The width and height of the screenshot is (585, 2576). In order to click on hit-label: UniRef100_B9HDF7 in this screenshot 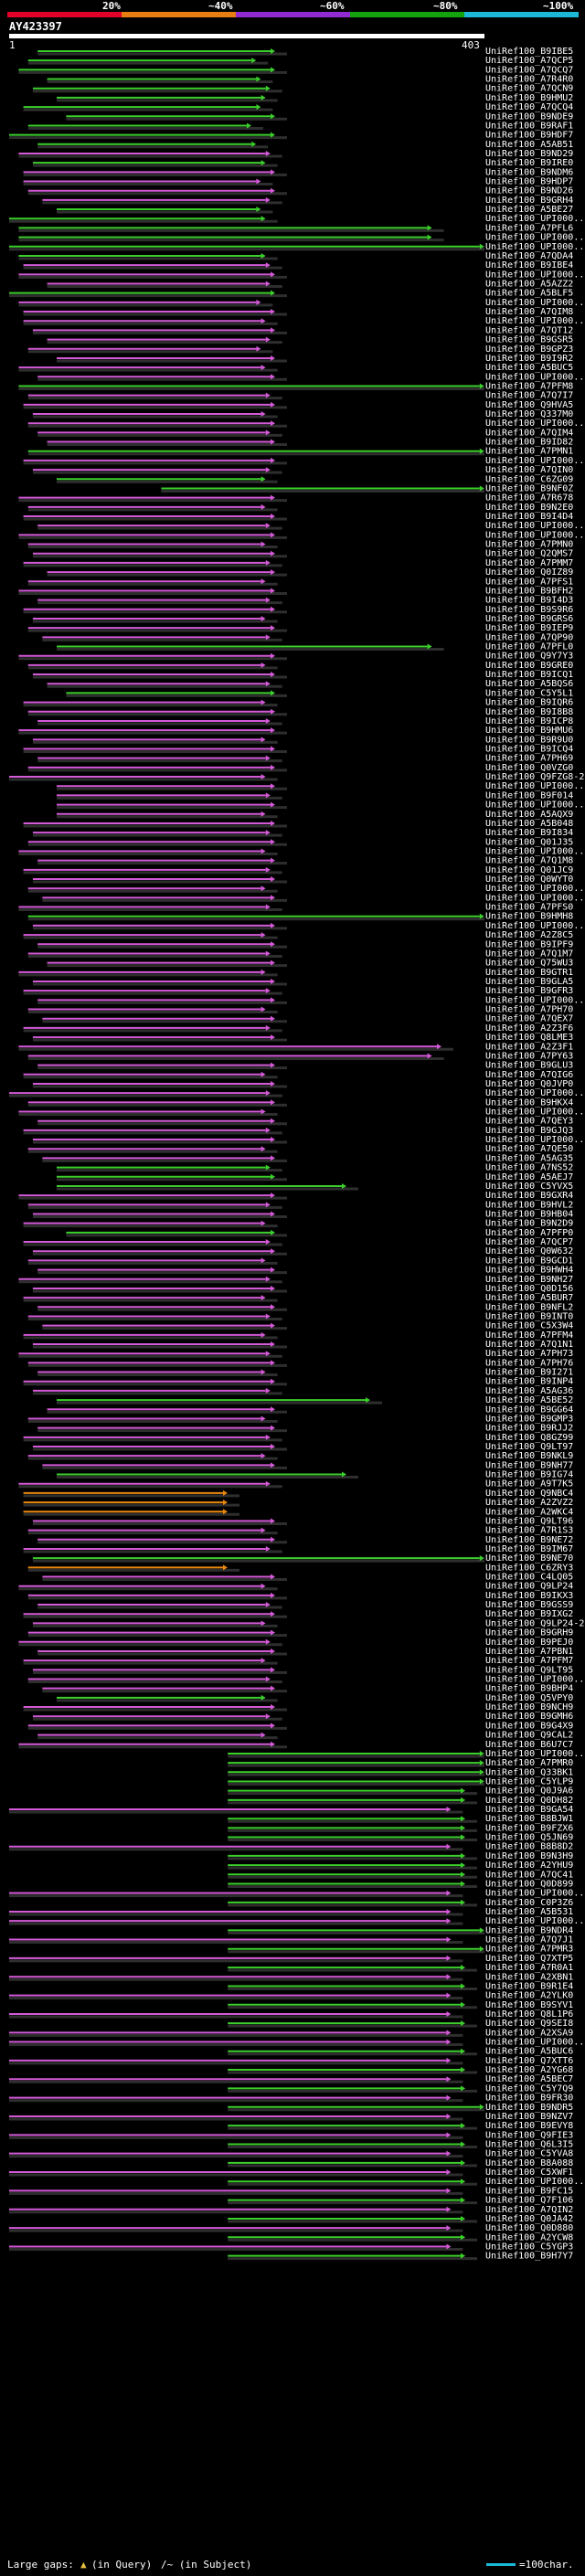, I will do `click(529, 136)`.